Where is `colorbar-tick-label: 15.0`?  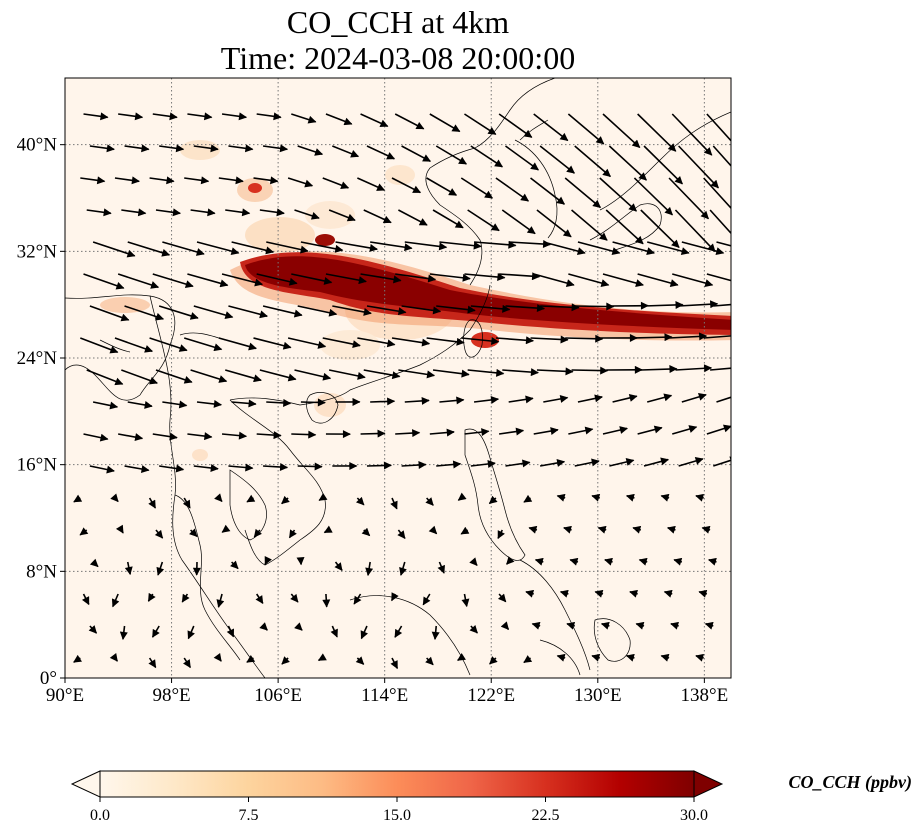 colorbar-tick-label: 15.0 is located at coordinates (397, 815).